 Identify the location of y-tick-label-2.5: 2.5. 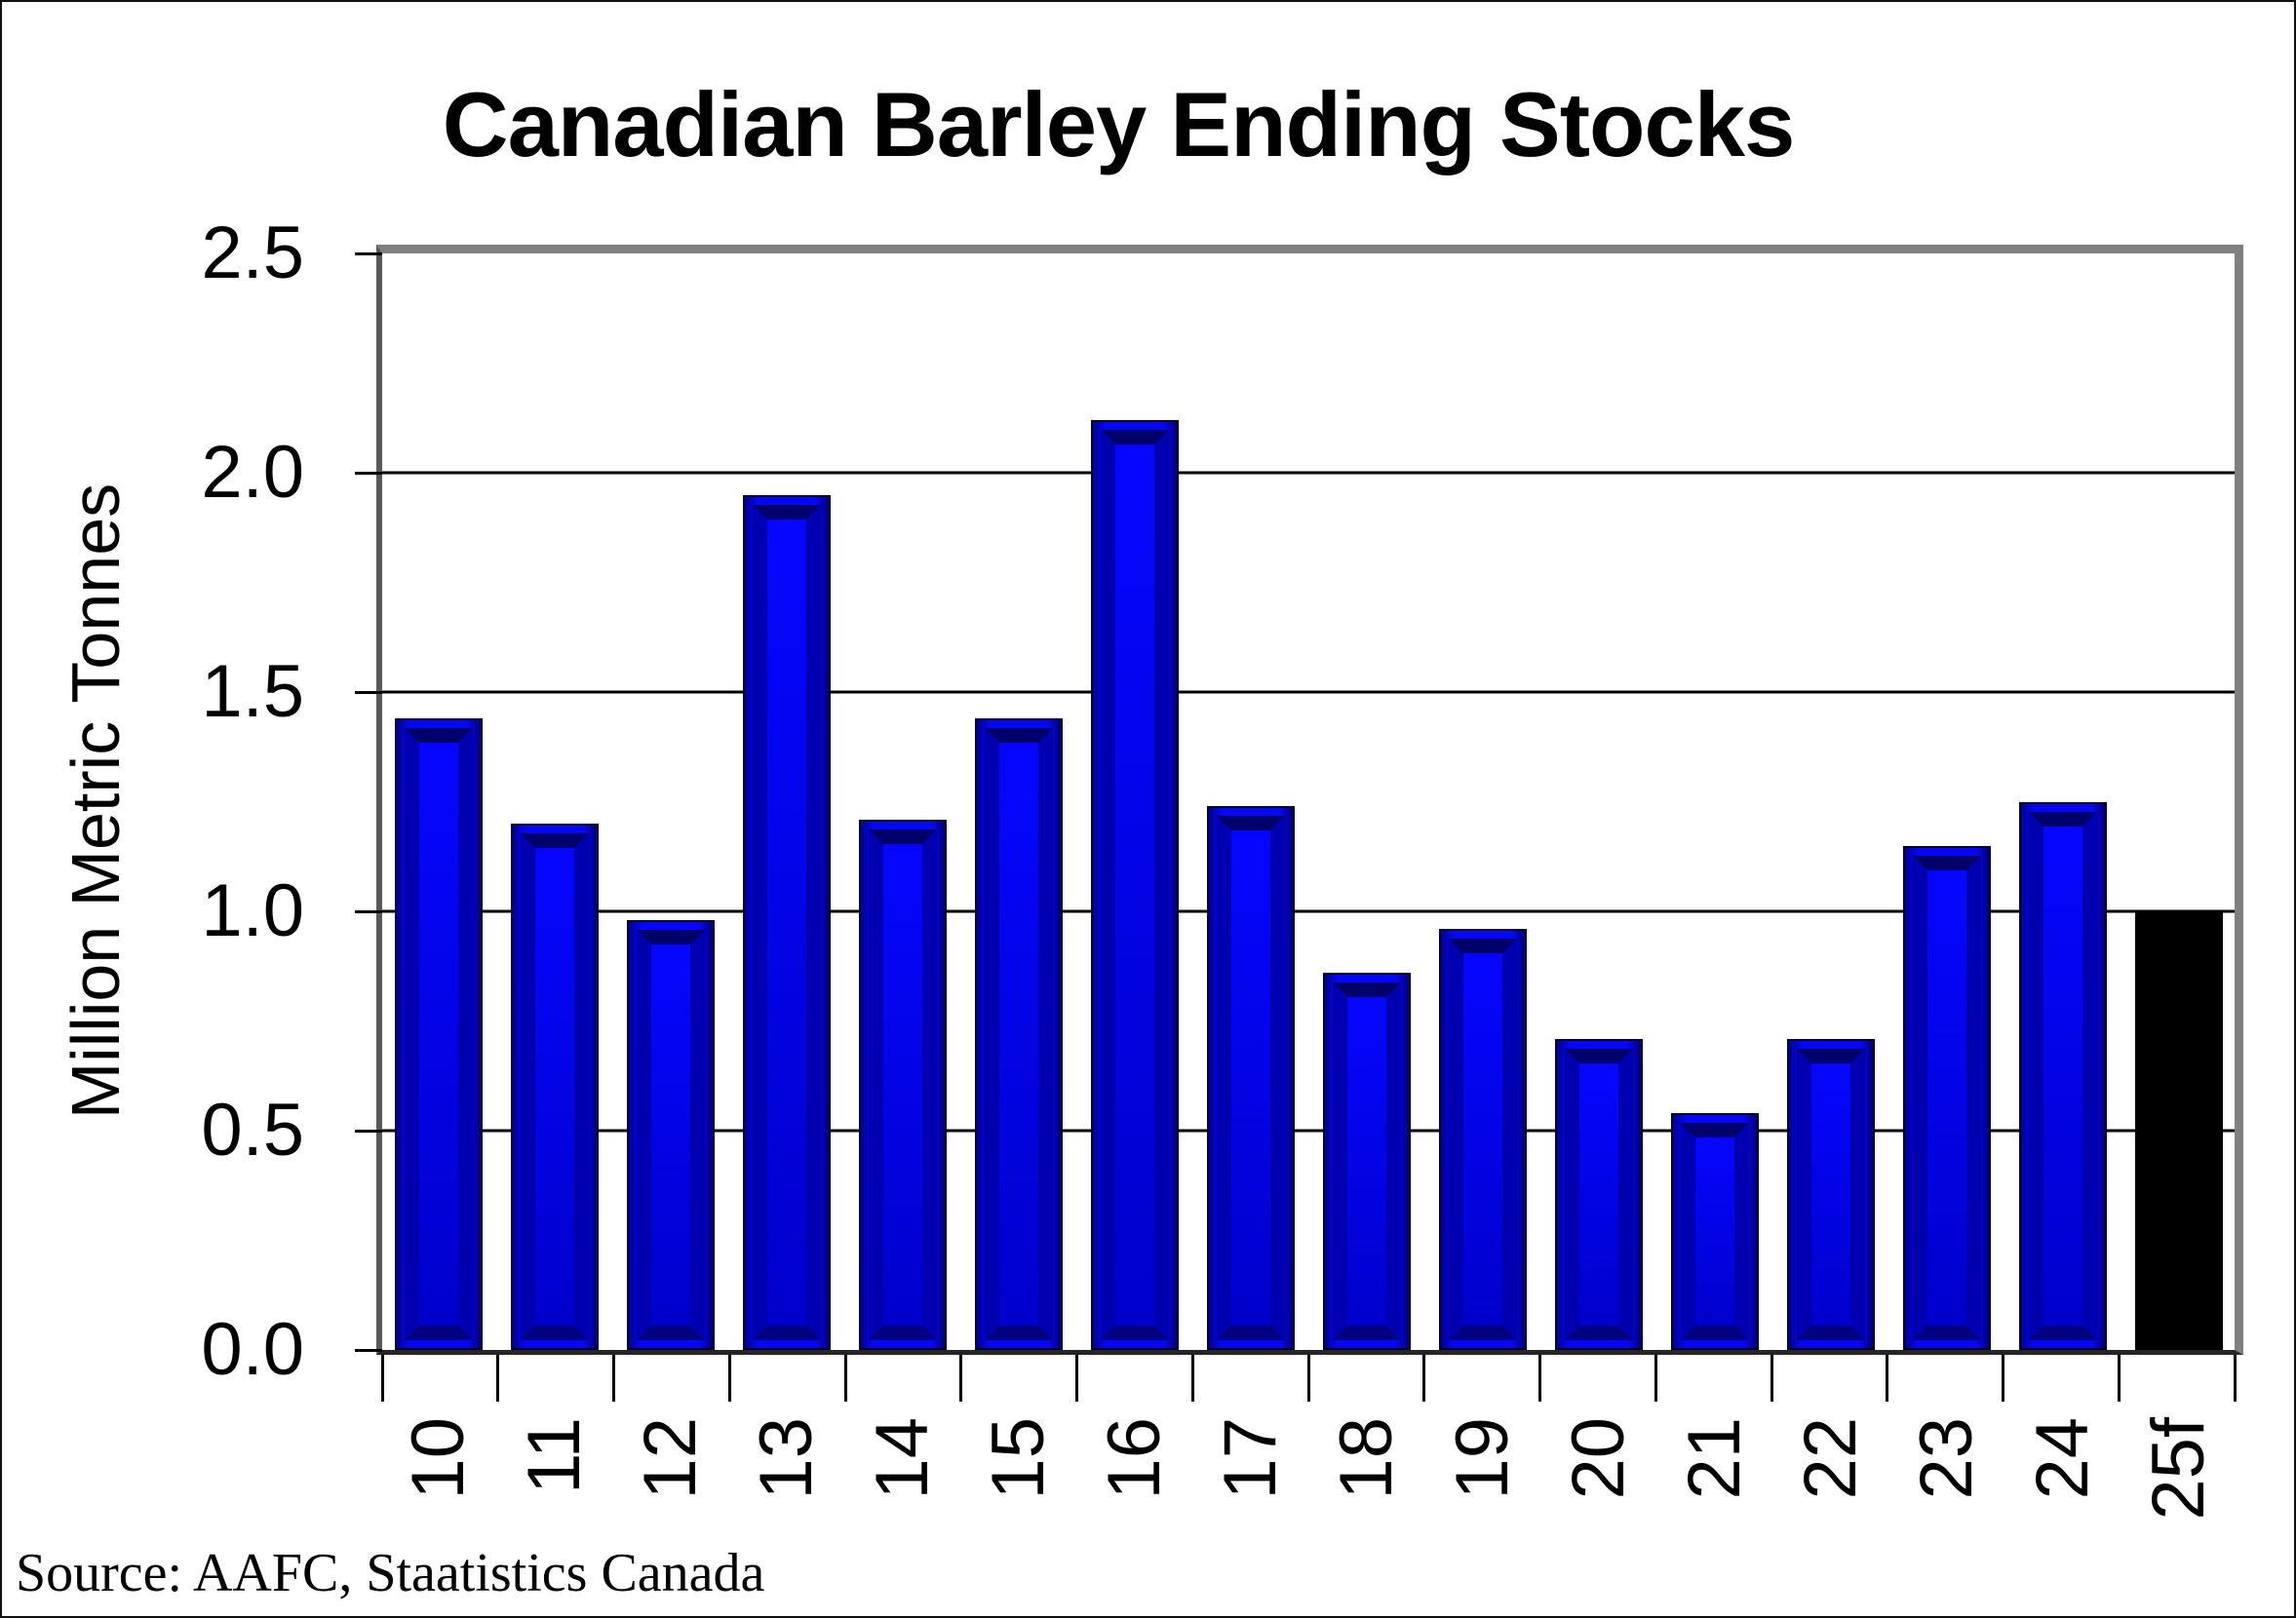
(253, 253).